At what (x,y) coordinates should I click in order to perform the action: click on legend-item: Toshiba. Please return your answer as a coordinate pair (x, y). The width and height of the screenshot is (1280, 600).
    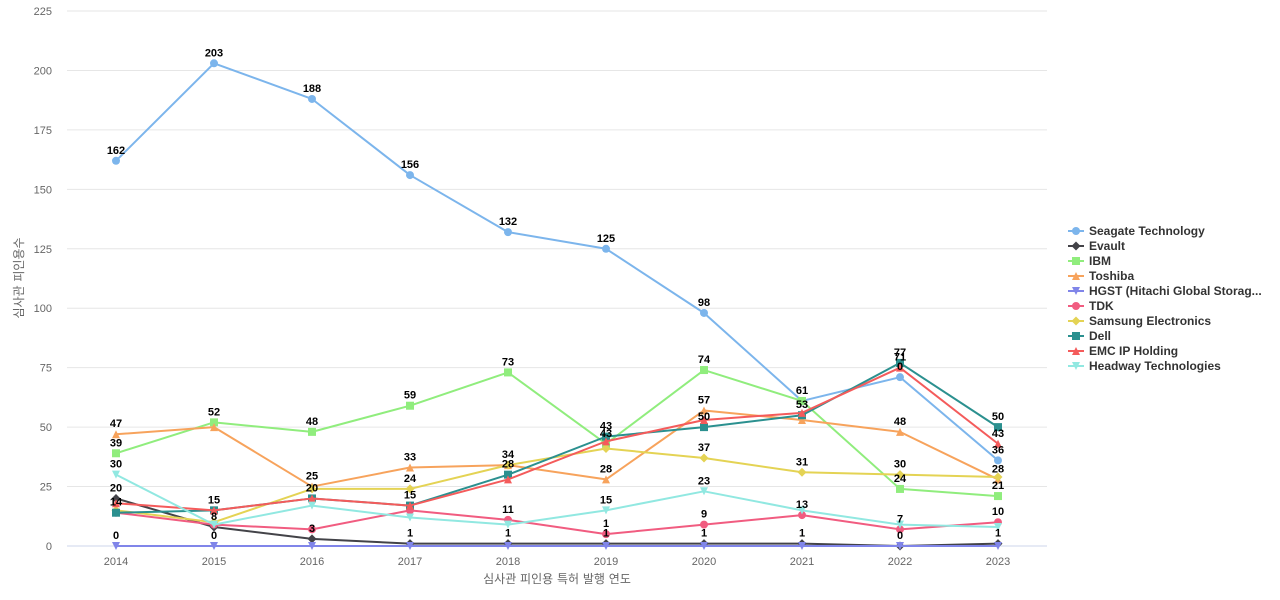
    Looking at the image, I should click on (1101, 276).